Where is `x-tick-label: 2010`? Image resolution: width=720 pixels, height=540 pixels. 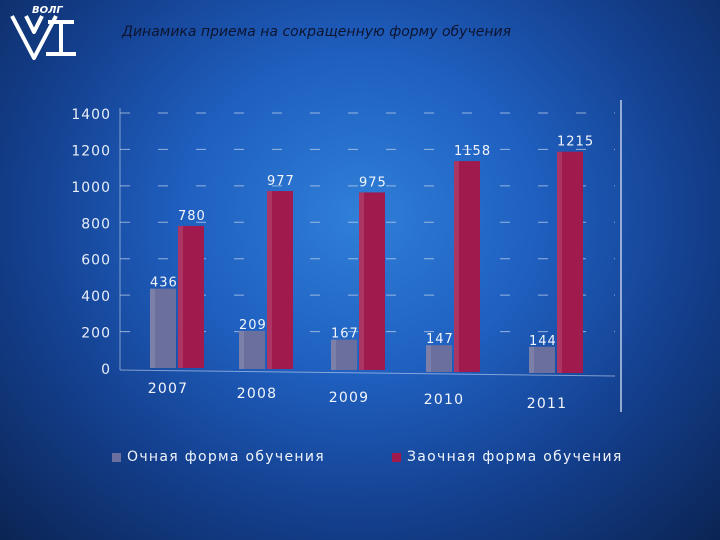
x-tick-label: 2010 is located at coordinates (444, 400).